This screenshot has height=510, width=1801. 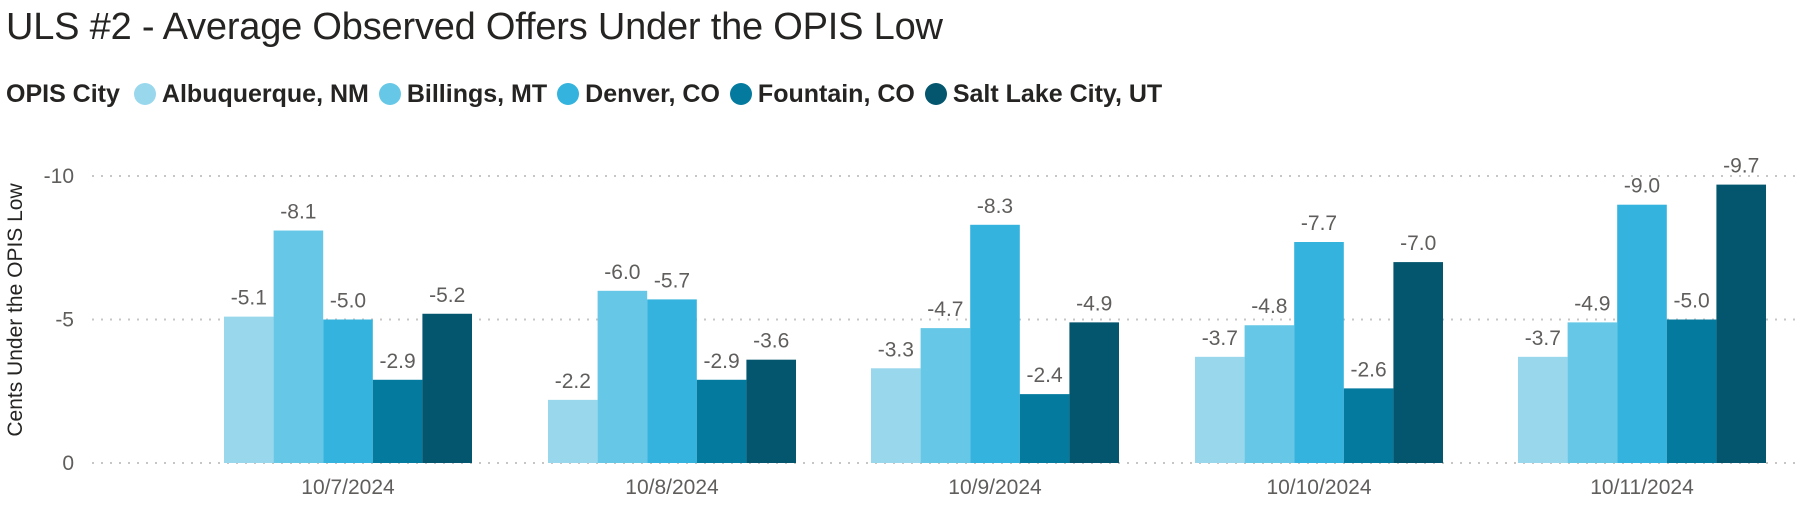 I want to click on data-label: -2.2, so click(x=573, y=381).